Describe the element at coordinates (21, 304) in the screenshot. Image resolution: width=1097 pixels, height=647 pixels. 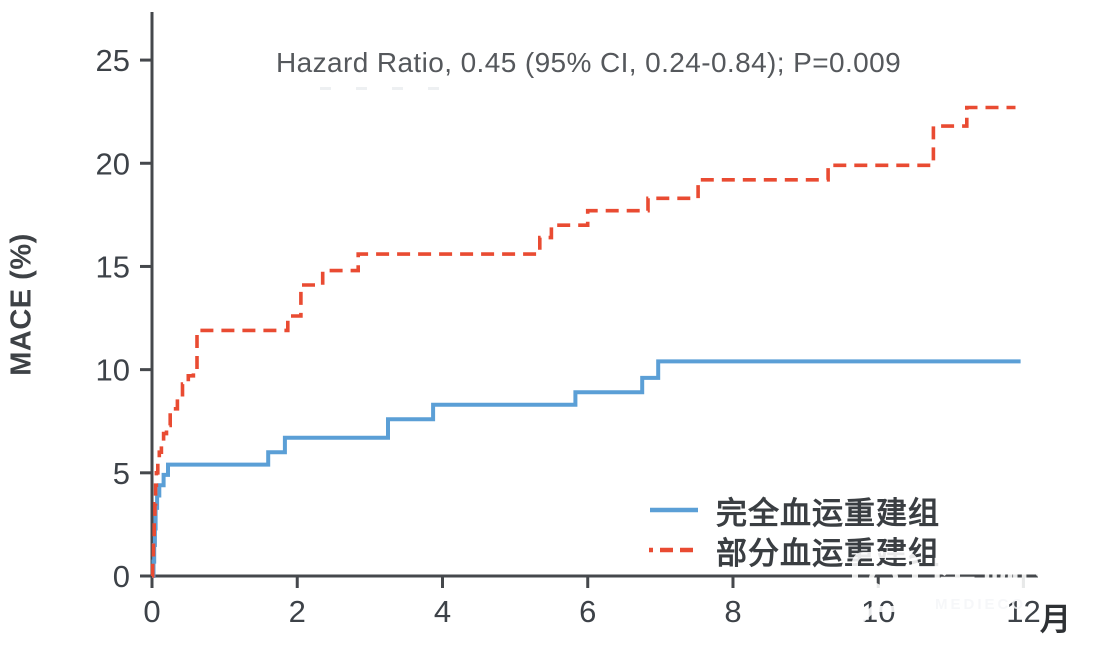
I see `y-axis-label: MACE (%)` at that location.